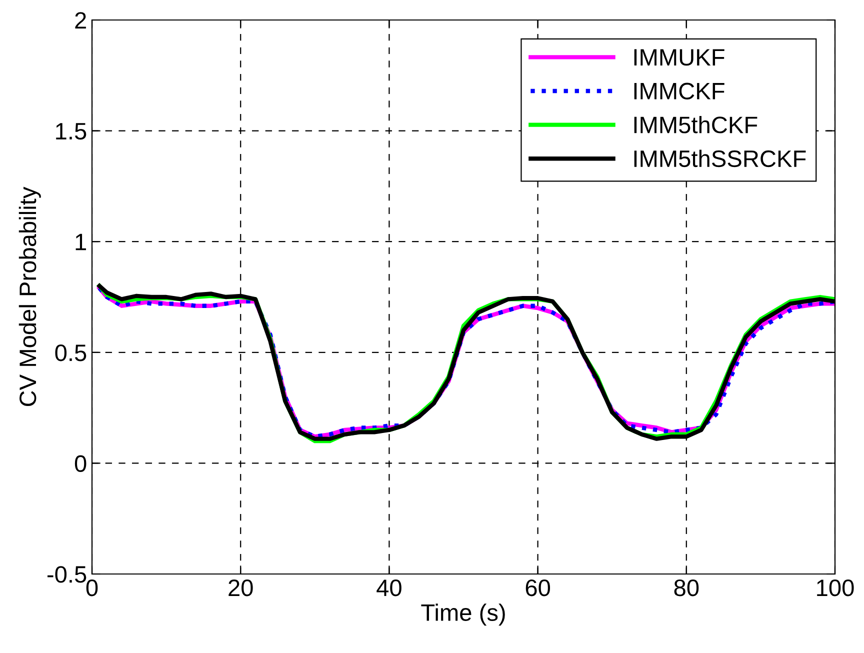 Image resolution: width=864 pixels, height=653 pixels. Describe the element at coordinates (80, 20) in the screenshot. I see `y-tick-label: 2` at that location.